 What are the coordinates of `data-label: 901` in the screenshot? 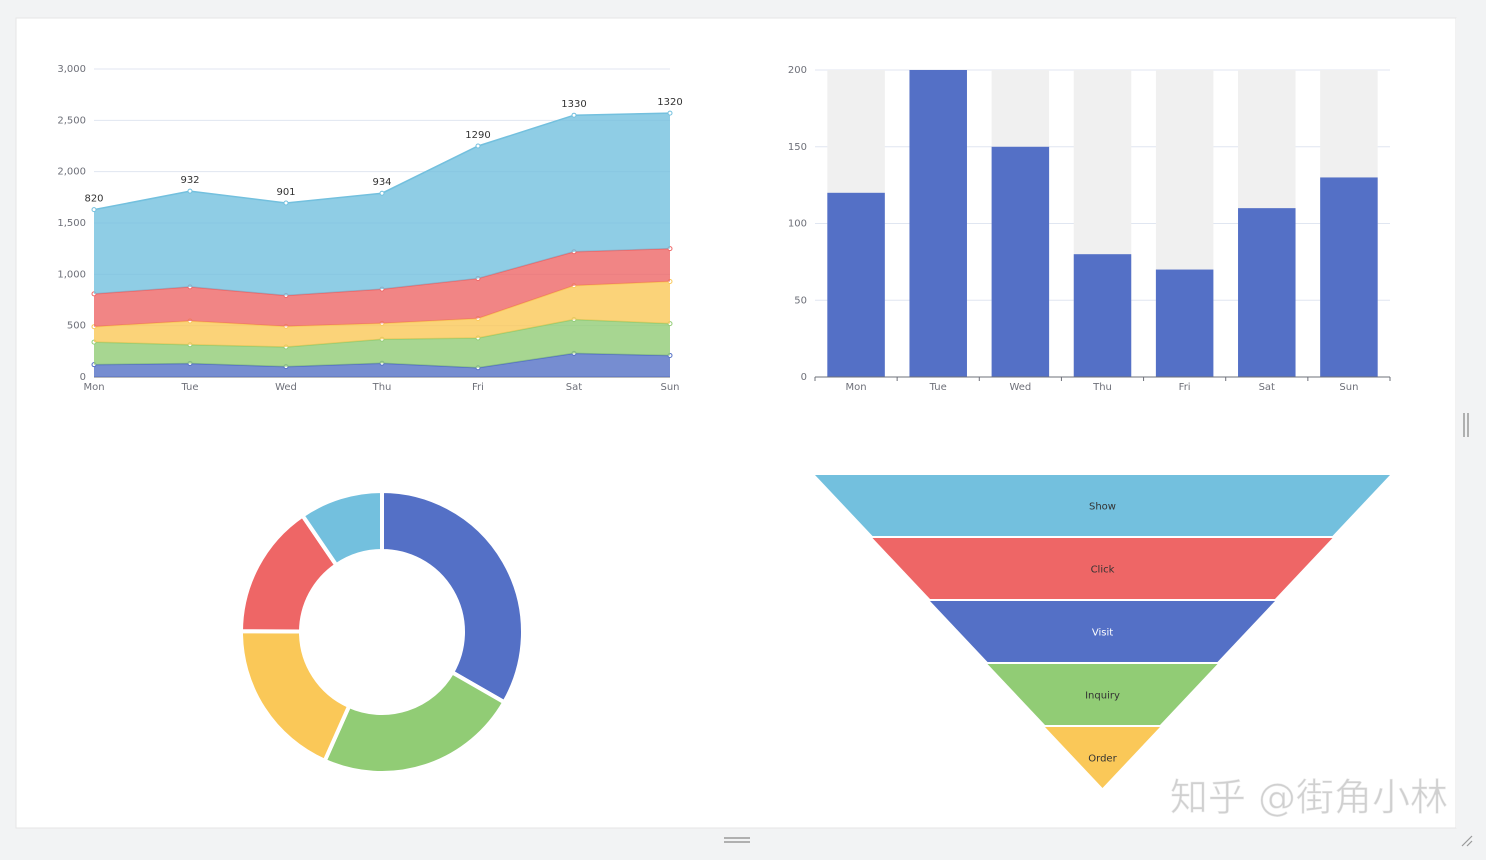 It's located at (285, 192).